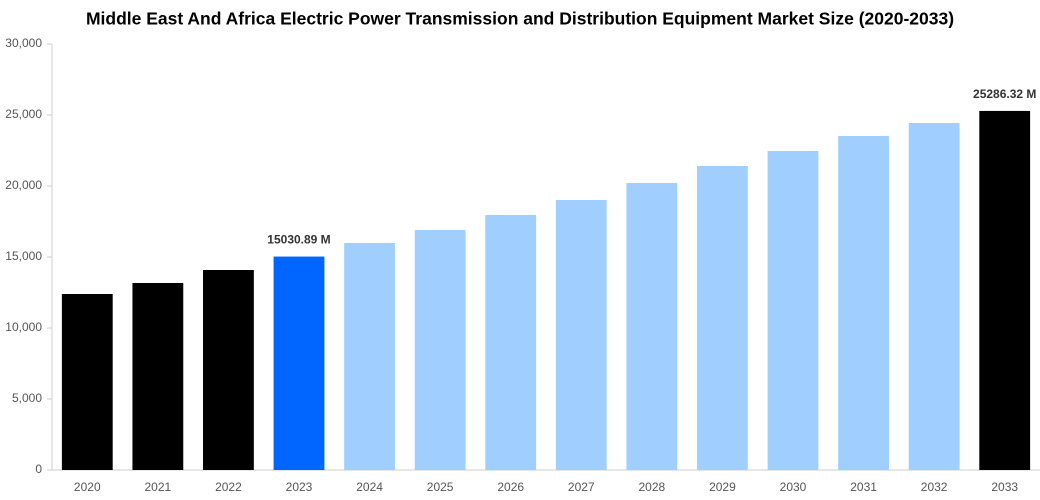 Image resolution: width=1040 pixels, height=500 pixels. What do you see at coordinates (23, 114) in the screenshot?
I see `y-tick-label: 25,000` at bounding box center [23, 114].